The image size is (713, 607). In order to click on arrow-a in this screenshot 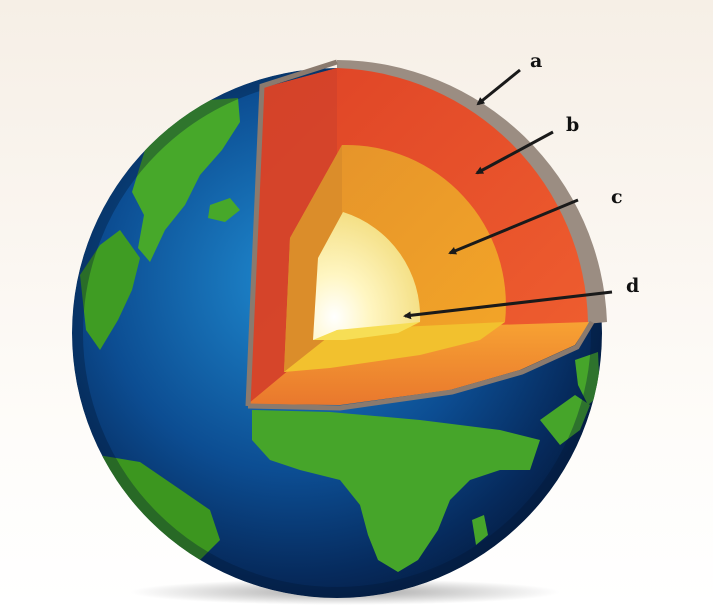, I will do `click(499, 87)`.